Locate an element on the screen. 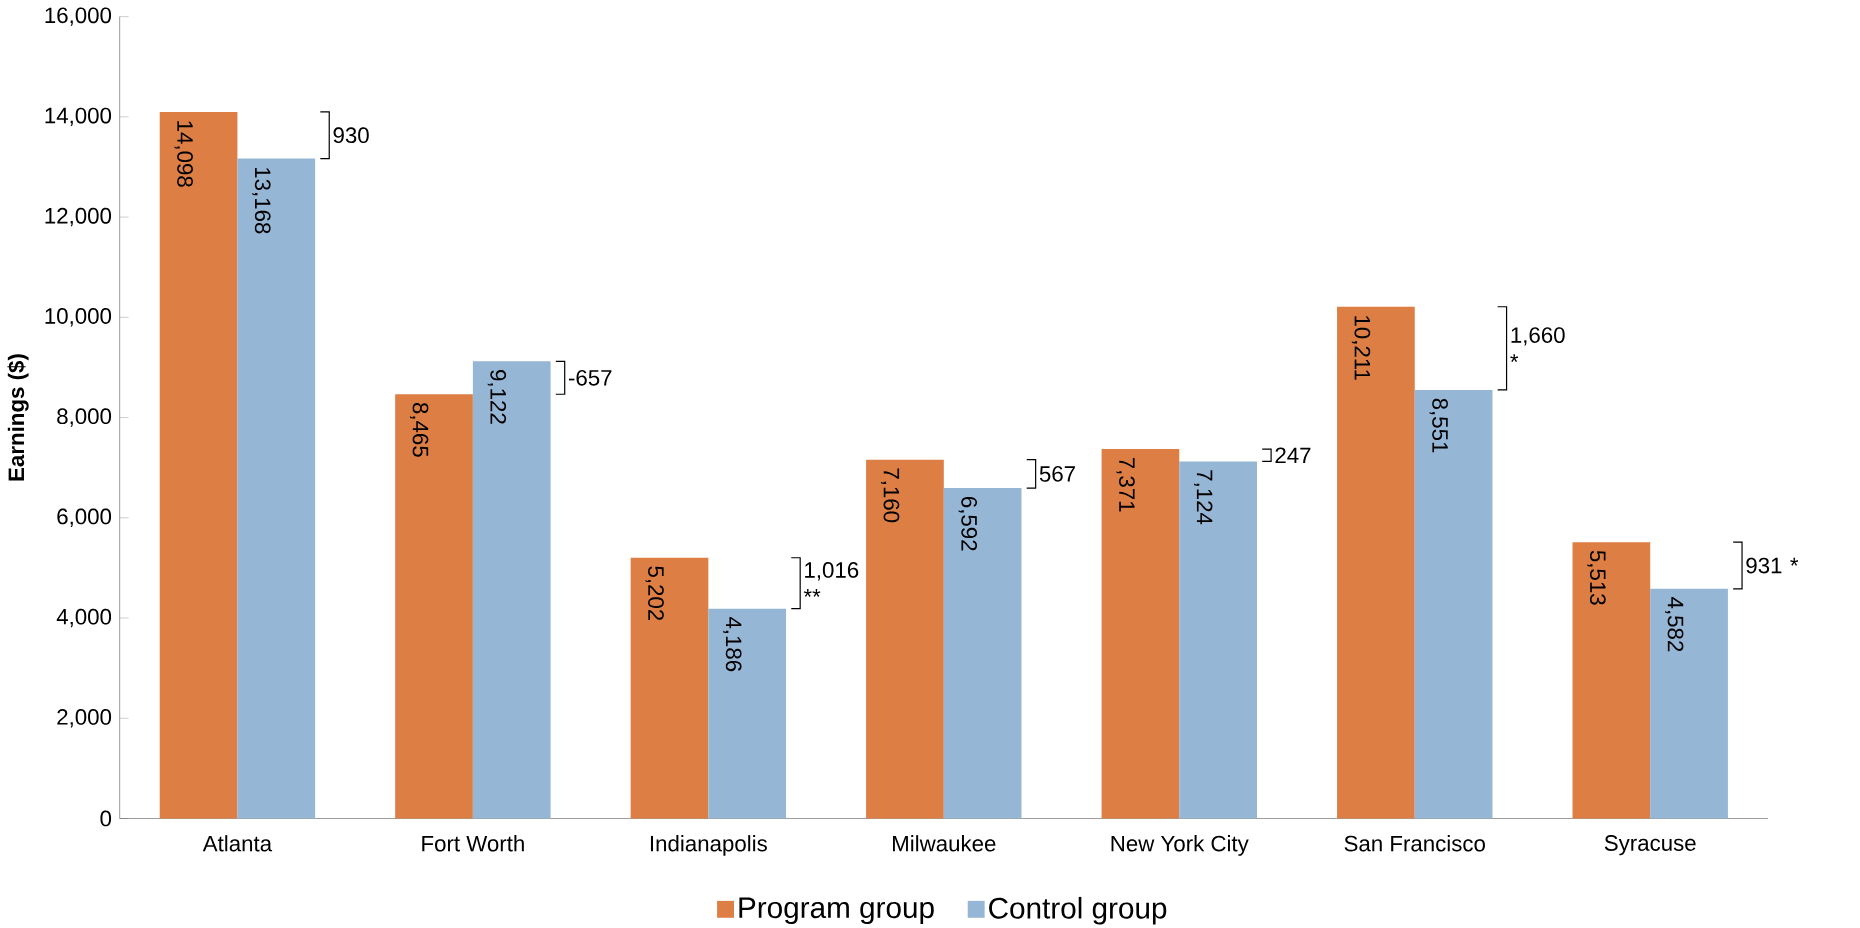 This screenshot has width=1860, height=928. data-label: 10,211 is located at coordinates (1361, 348).